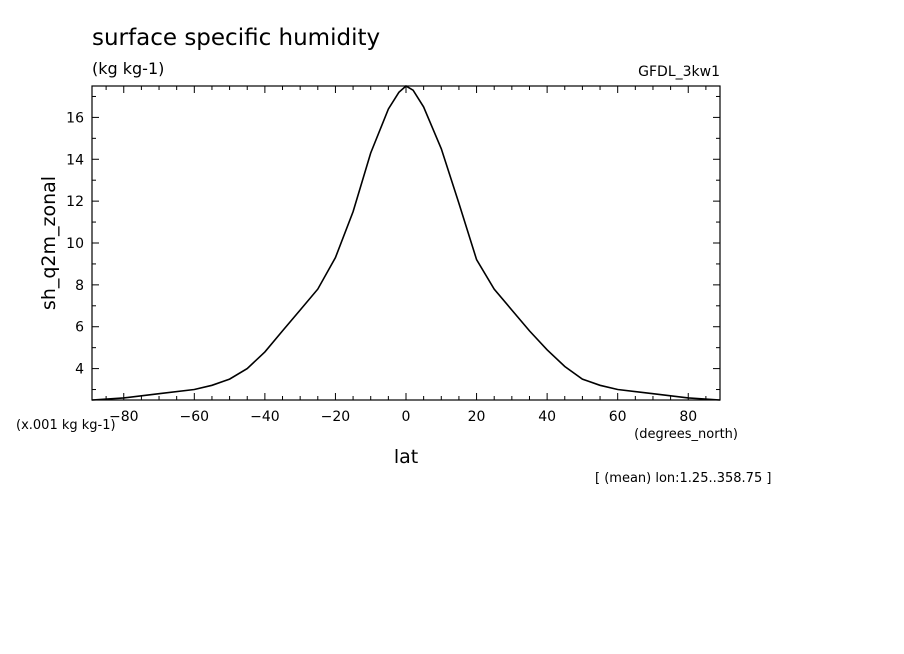 The height and width of the screenshot is (654, 904). I want to click on units-label: (kg kg-1), so click(128, 68).